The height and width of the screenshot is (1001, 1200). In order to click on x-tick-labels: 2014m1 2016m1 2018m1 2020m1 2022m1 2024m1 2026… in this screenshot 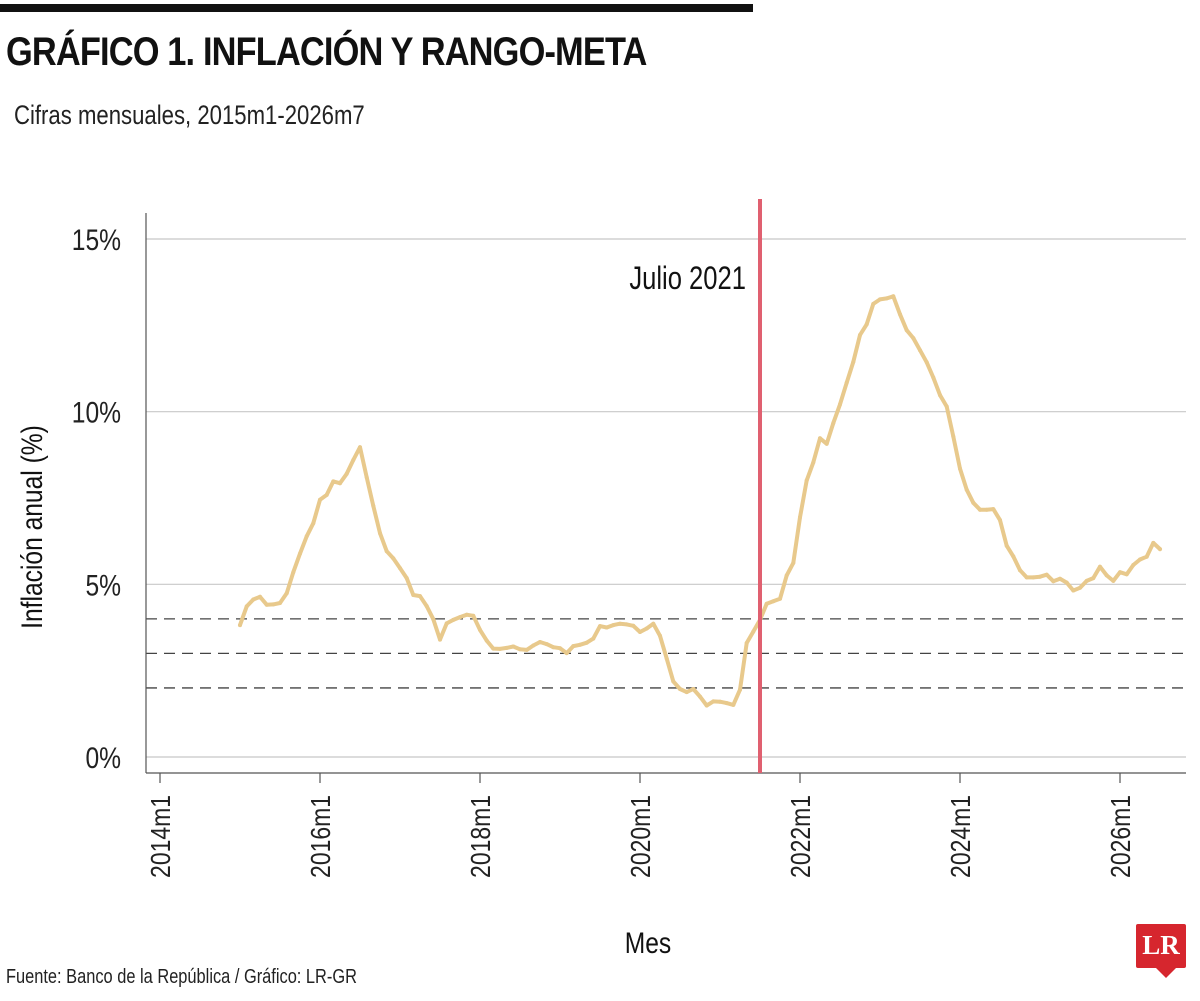, I will do `click(641, 836)`.